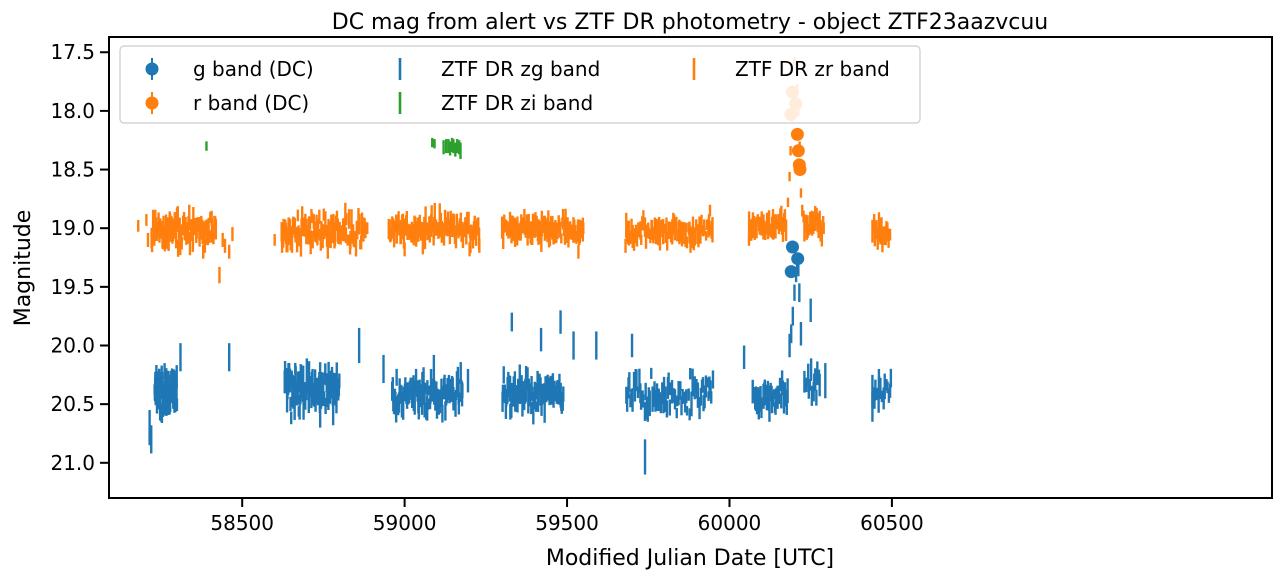 This screenshot has width=1280, height=579. Describe the element at coordinates (253, 69) in the screenshot. I see `legend-label: g band (DC)` at that location.